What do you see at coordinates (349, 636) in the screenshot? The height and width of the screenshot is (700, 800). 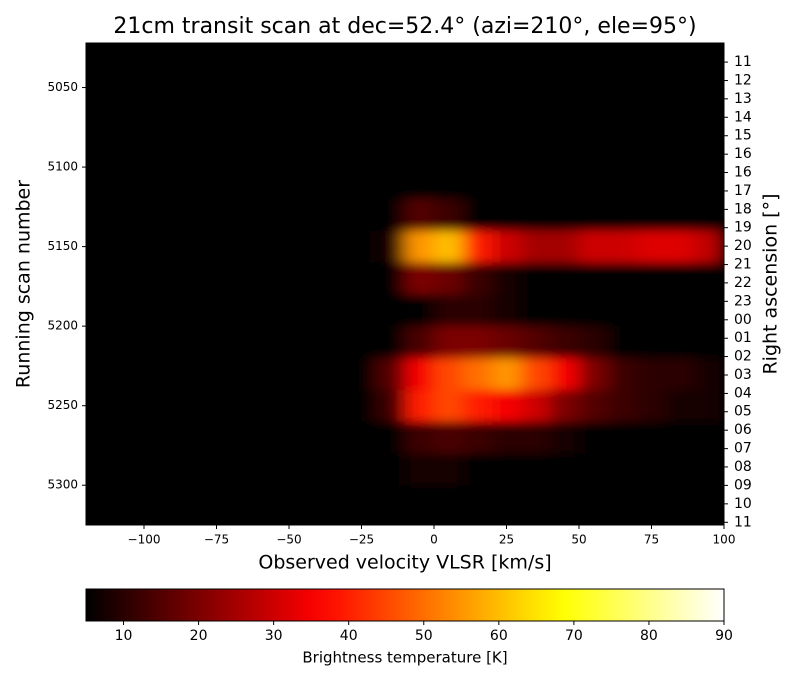 I see `colorbar-tick-label: 40` at bounding box center [349, 636].